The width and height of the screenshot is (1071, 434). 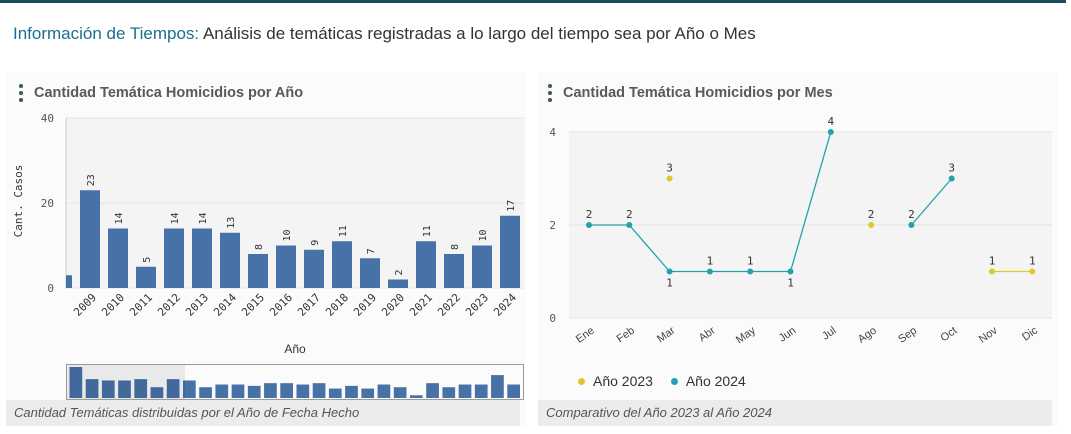 I want to click on legend-item-2023: Año 2023, so click(x=615, y=381).